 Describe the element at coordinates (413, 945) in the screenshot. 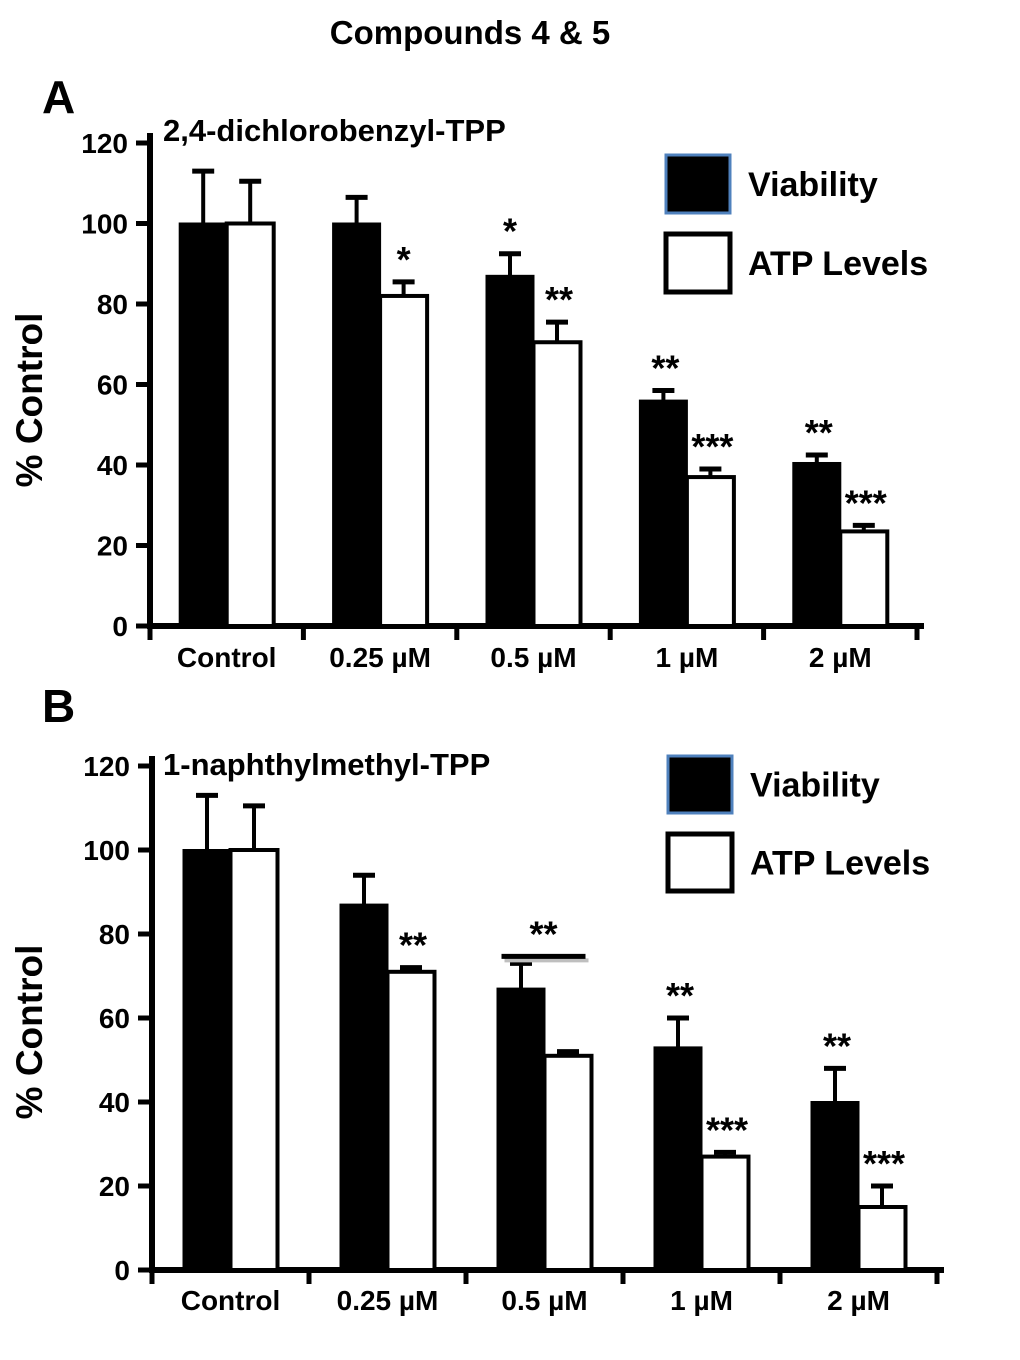

I see `sig-star-atp-B-1: **` at that location.